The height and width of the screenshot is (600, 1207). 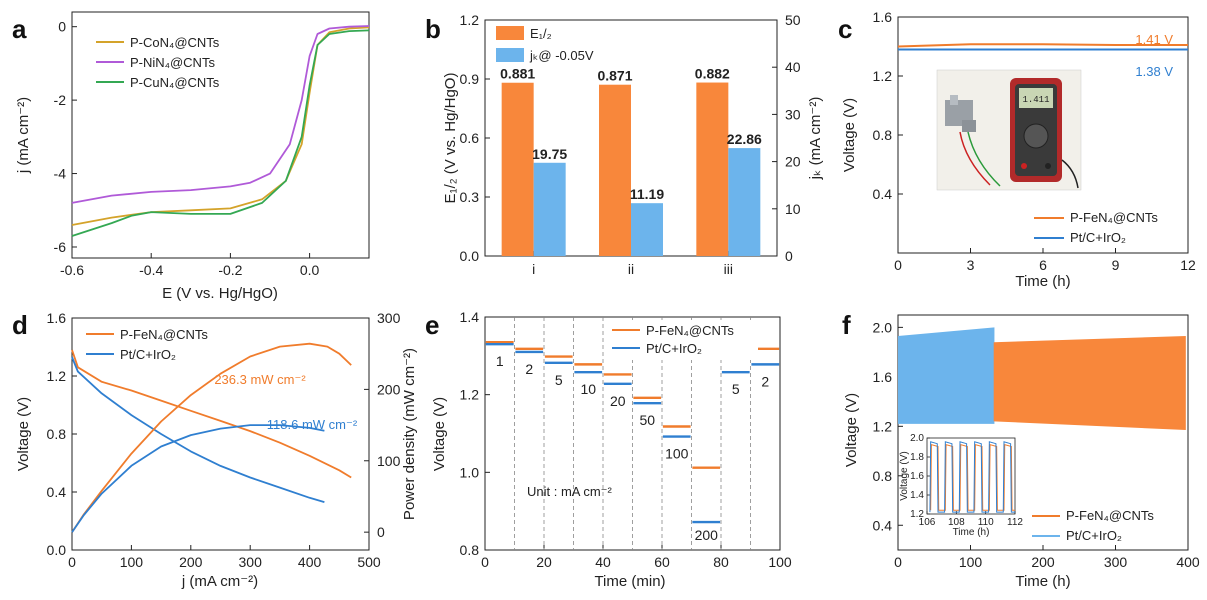 I want to click on curve-green, so click(x=220, y=133).